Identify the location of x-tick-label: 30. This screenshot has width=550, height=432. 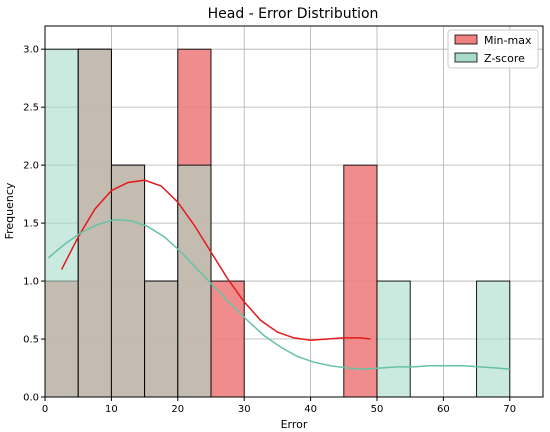
(244, 409).